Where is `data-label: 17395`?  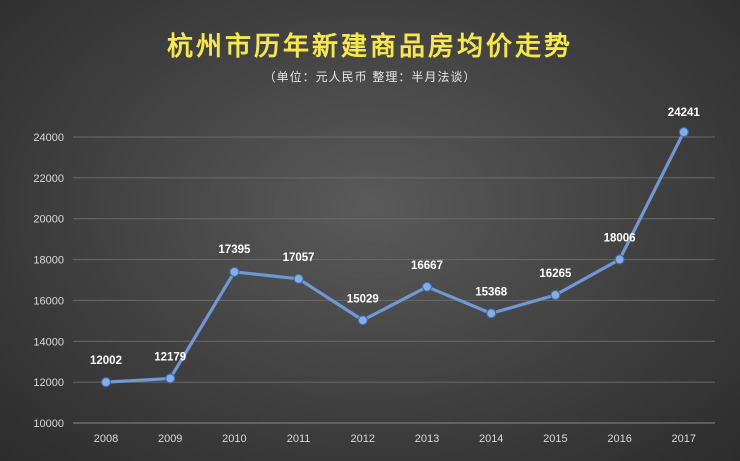 data-label: 17395 is located at coordinates (234, 250).